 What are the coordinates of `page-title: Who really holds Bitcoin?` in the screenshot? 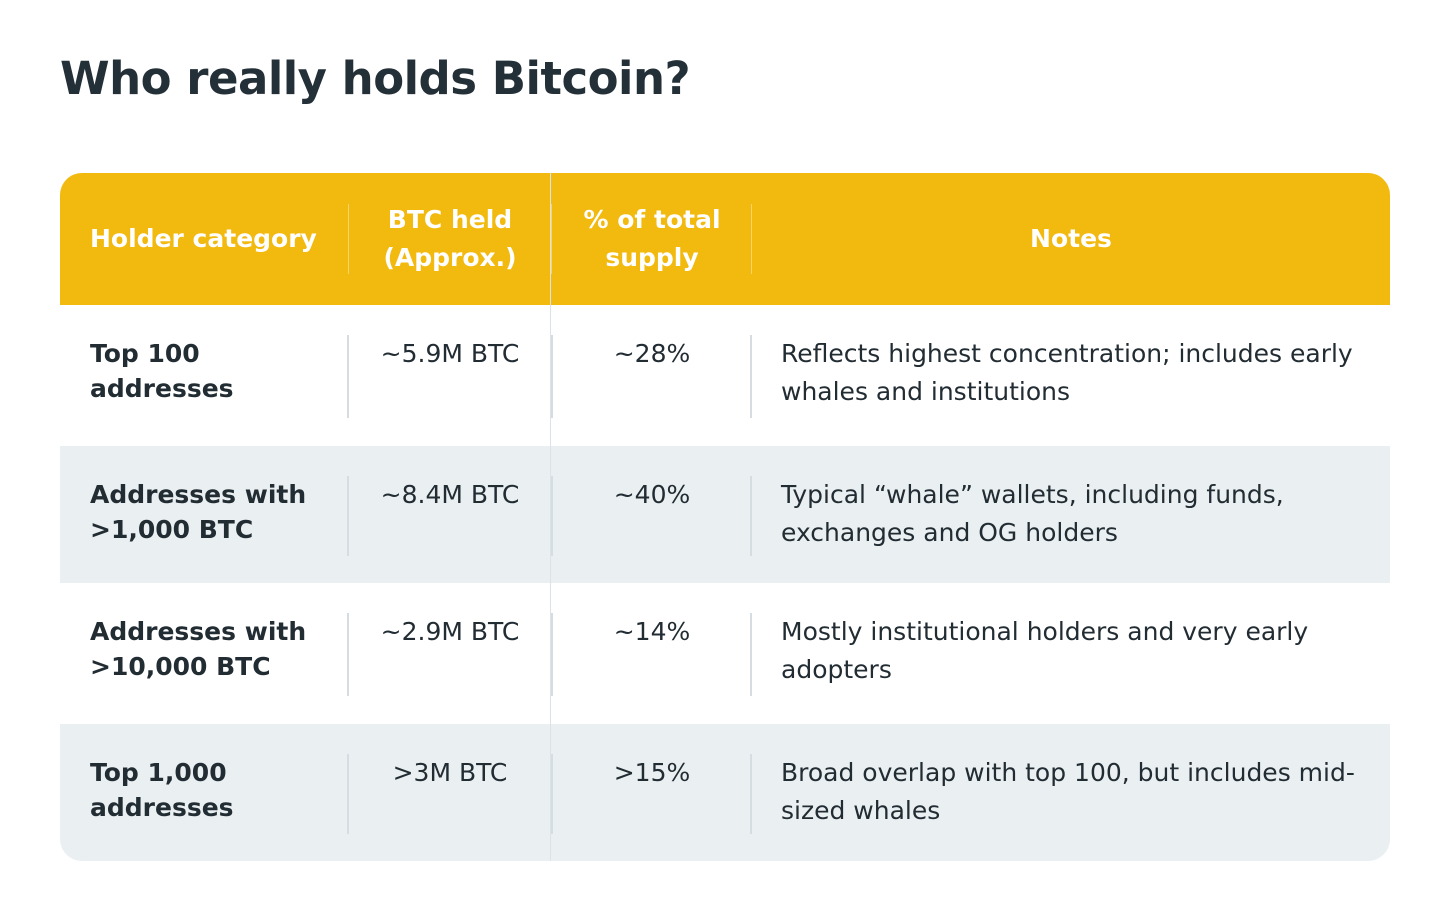 It's located at (375, 78).